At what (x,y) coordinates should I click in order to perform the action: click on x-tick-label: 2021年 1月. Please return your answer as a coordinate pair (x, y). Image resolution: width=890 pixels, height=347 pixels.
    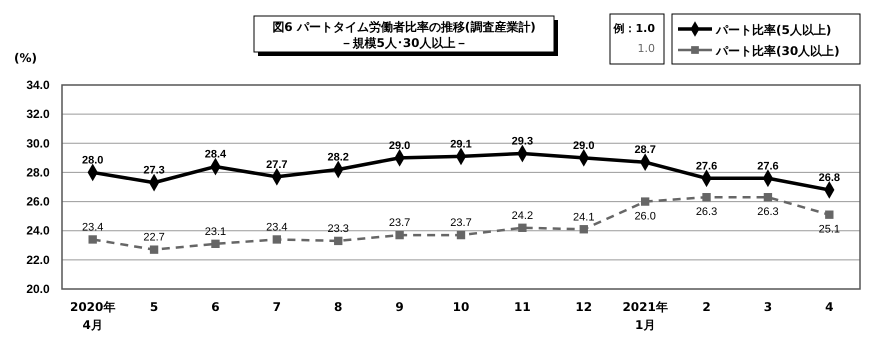
    Looking at the image, I should click on (645, 316).